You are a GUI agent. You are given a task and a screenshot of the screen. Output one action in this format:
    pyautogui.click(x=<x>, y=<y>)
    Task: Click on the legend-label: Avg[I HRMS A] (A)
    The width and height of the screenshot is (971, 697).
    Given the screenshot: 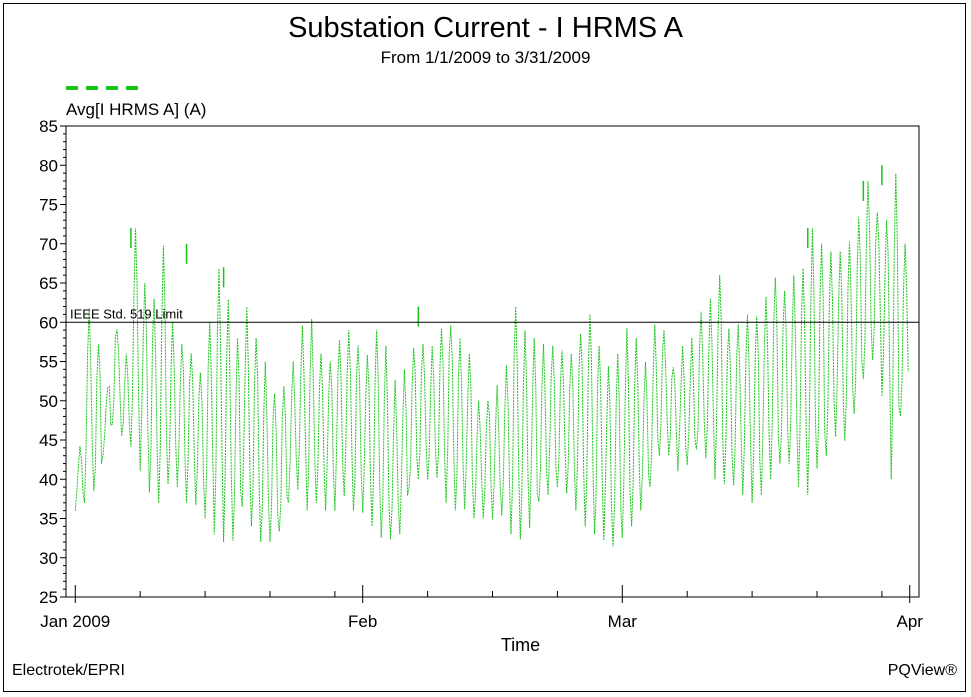 What is the action you would take?
    pyautogui.click(x=136, y=109)
    